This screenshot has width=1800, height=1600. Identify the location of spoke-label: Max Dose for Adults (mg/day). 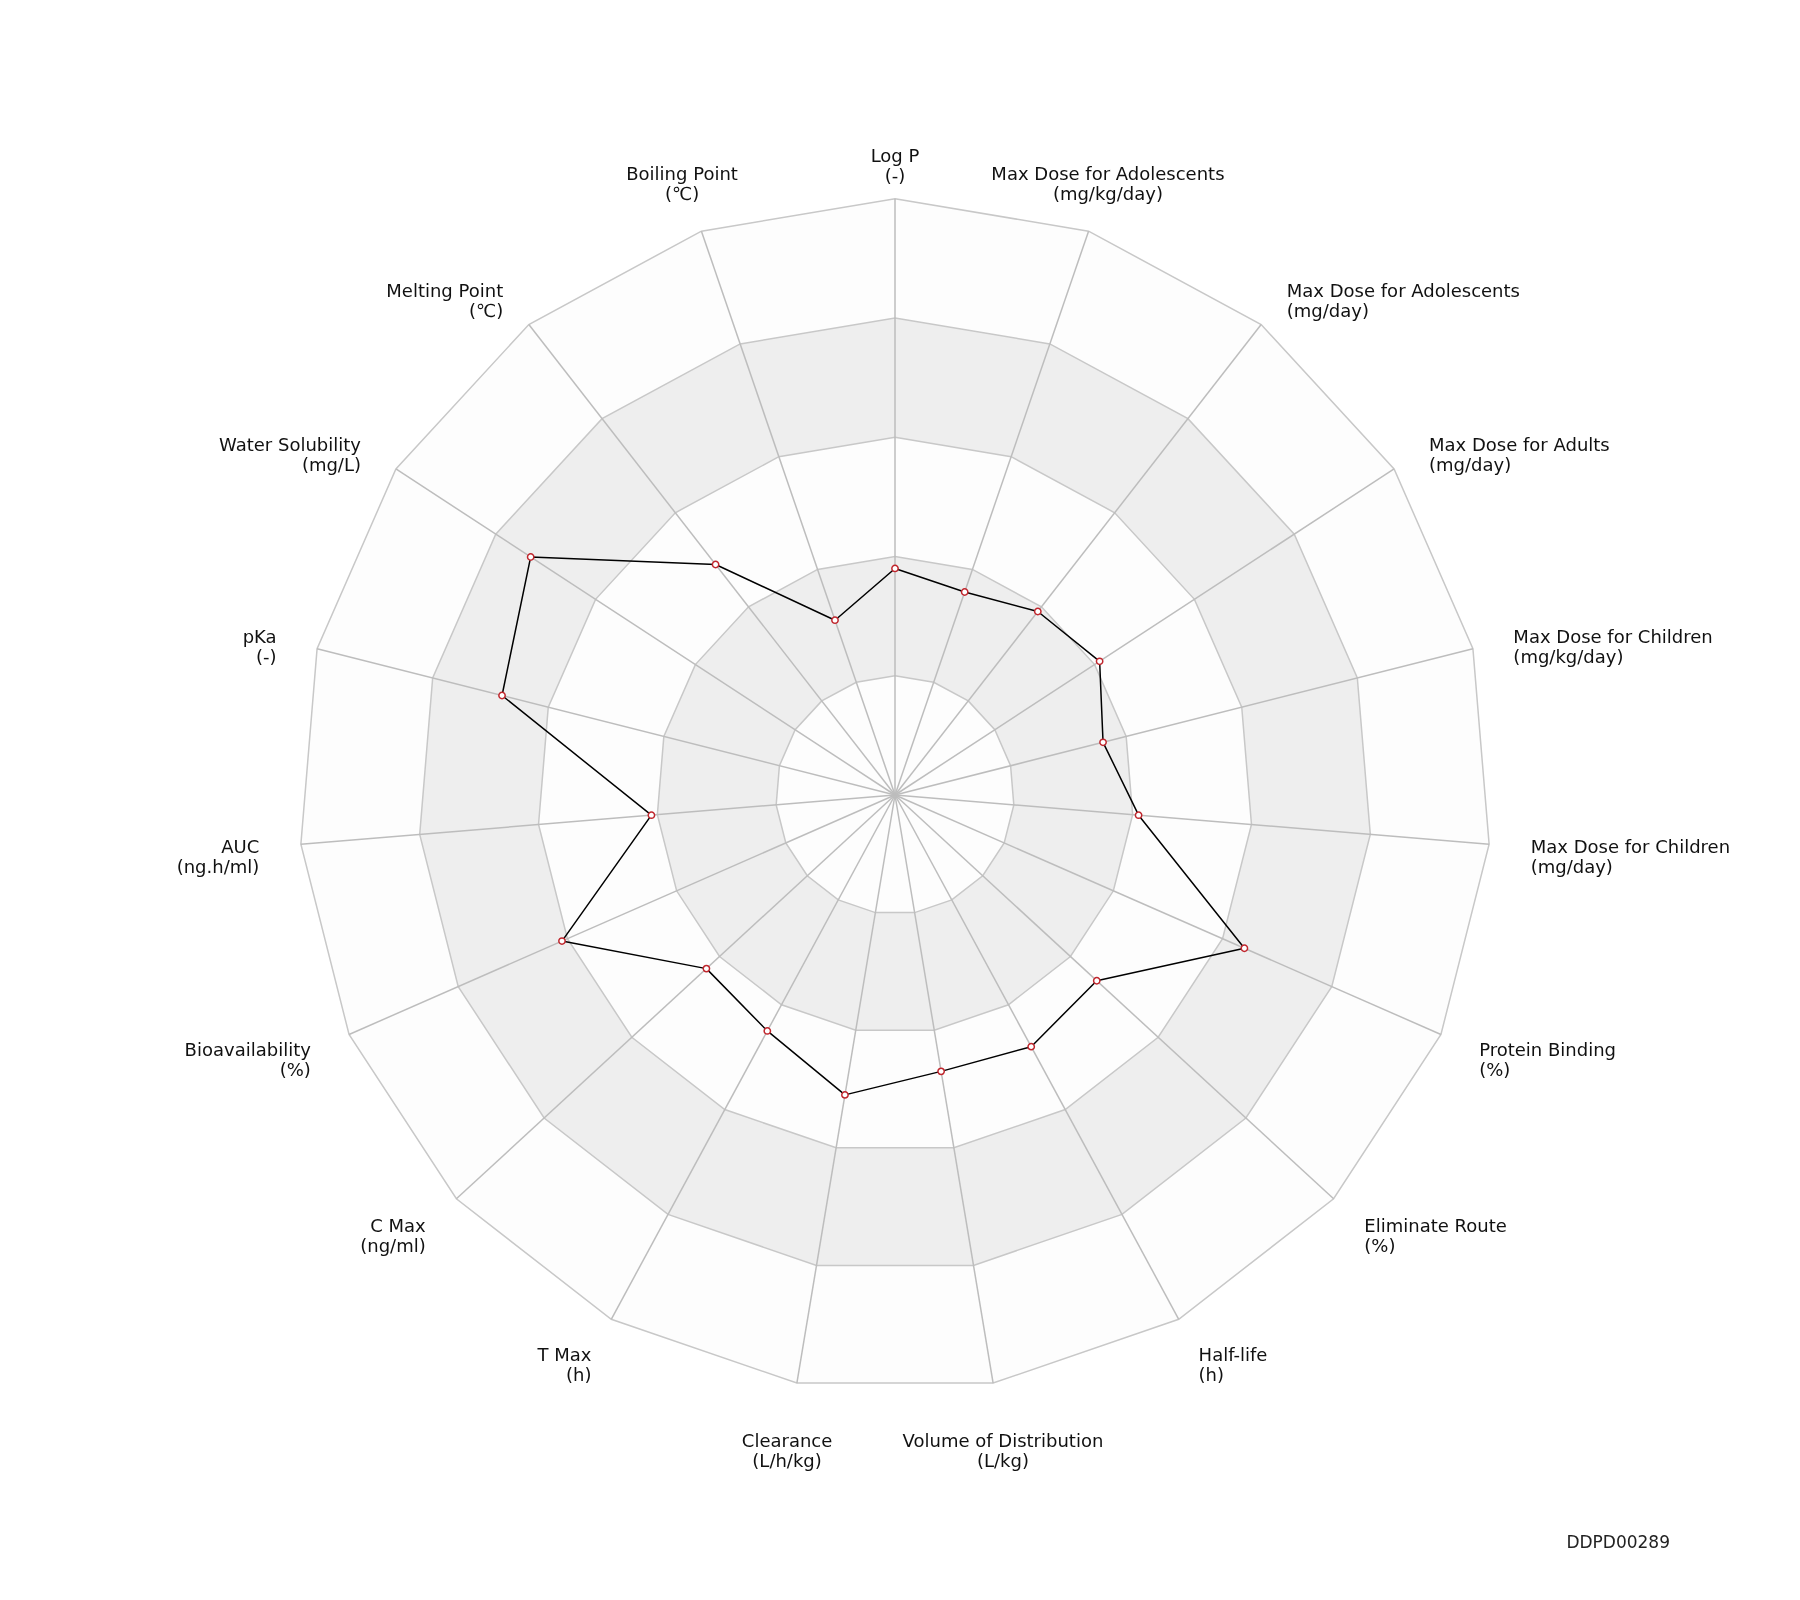
(1519, 455).